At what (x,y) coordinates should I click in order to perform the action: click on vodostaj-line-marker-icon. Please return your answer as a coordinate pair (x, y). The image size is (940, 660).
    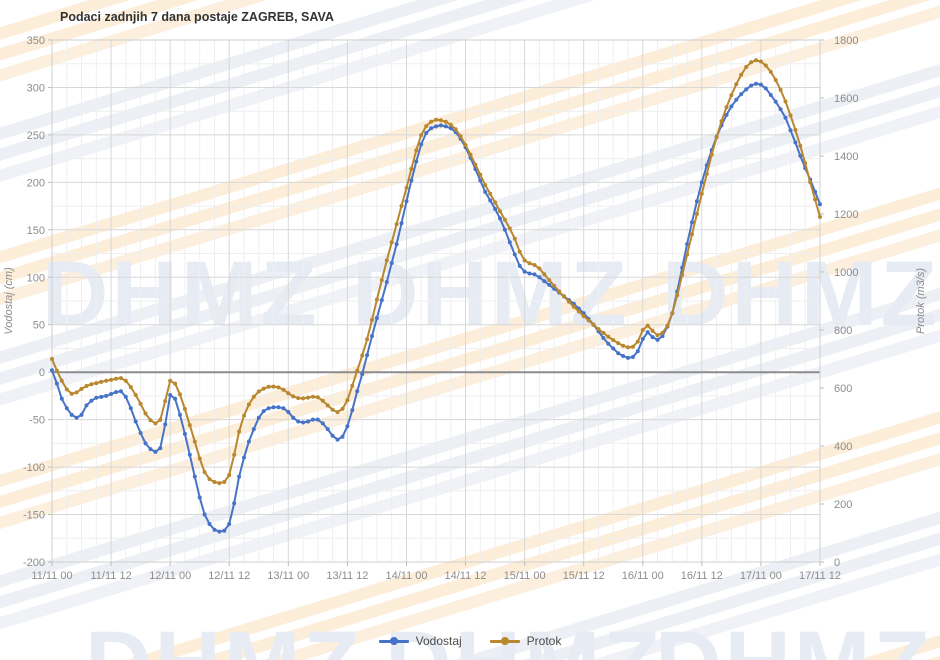
    Looking at the image, I should click on (393, 641).